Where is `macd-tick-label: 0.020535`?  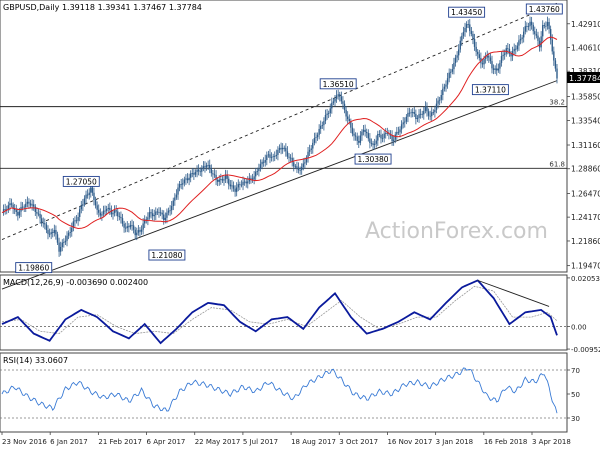 macd-tick-label: 0.020535 is located at coordinates (585, 279).